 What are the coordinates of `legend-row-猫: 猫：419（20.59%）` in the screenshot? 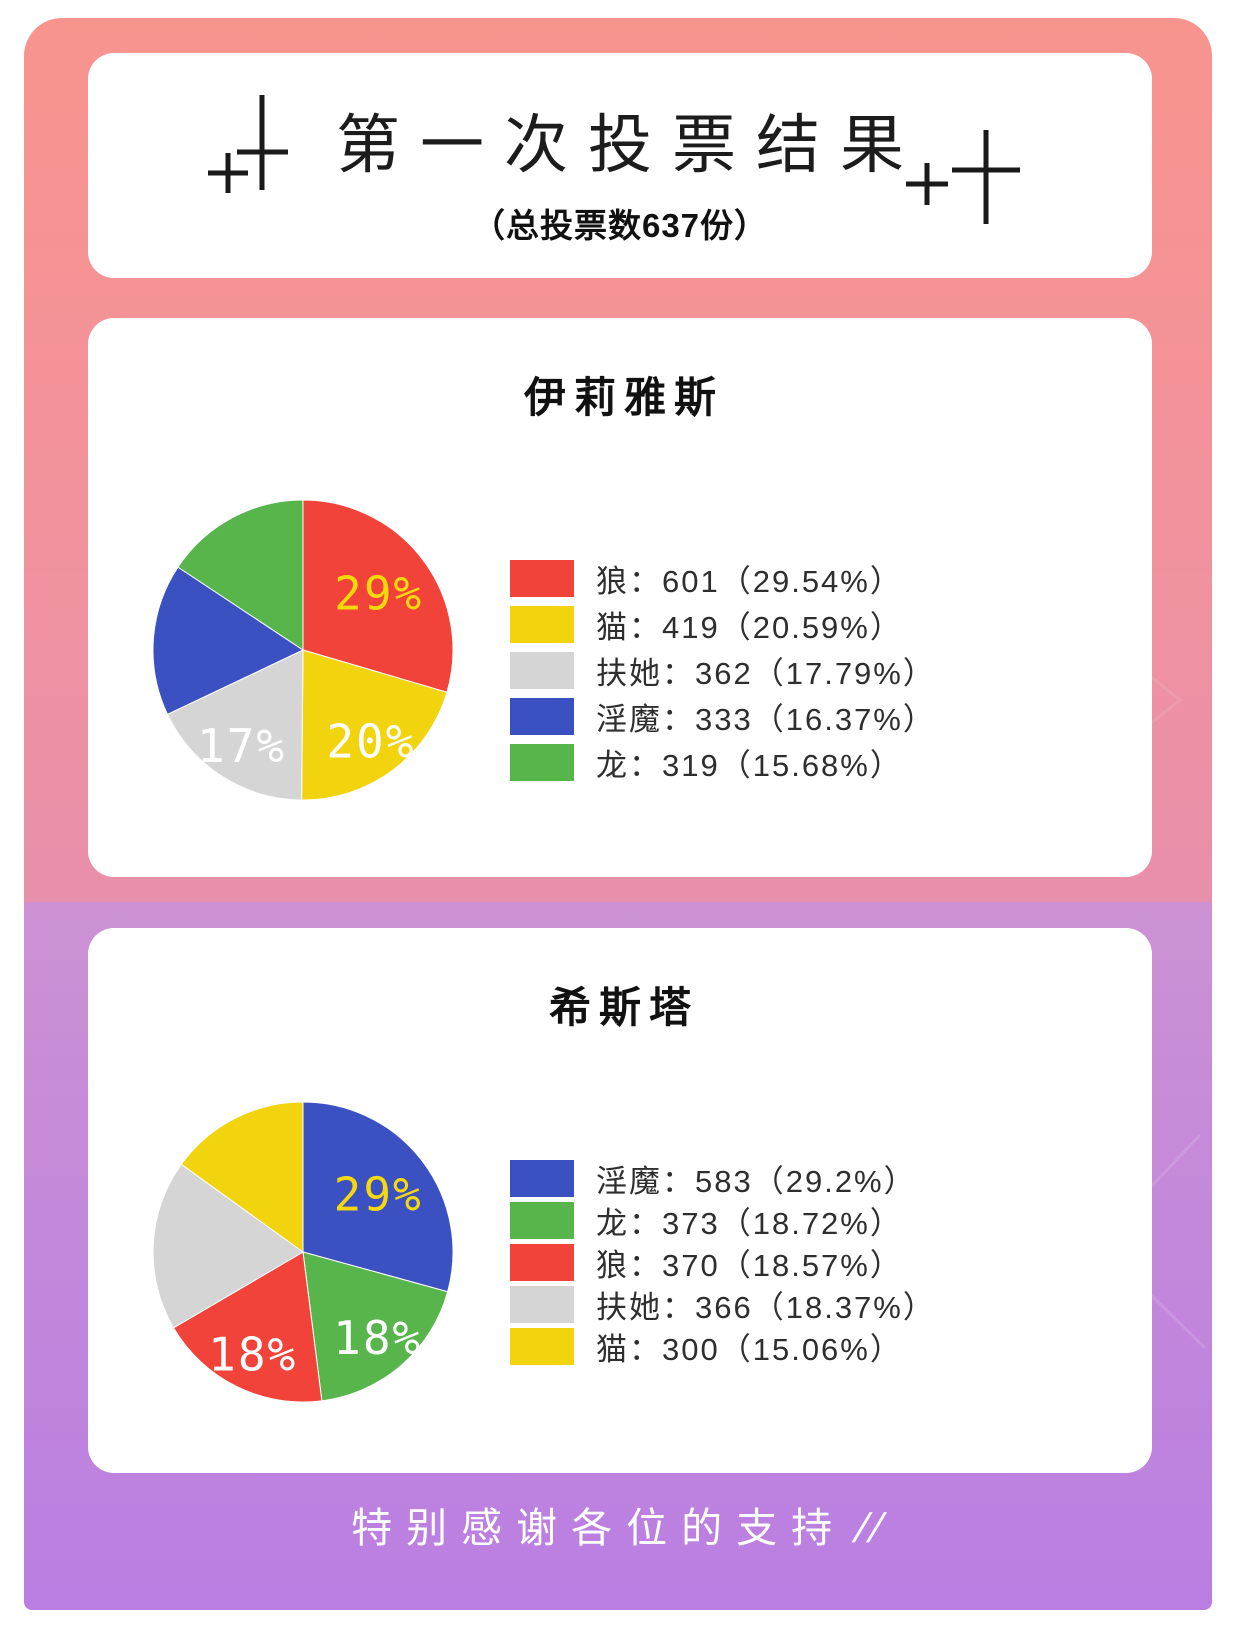 It's located at (723, 625).